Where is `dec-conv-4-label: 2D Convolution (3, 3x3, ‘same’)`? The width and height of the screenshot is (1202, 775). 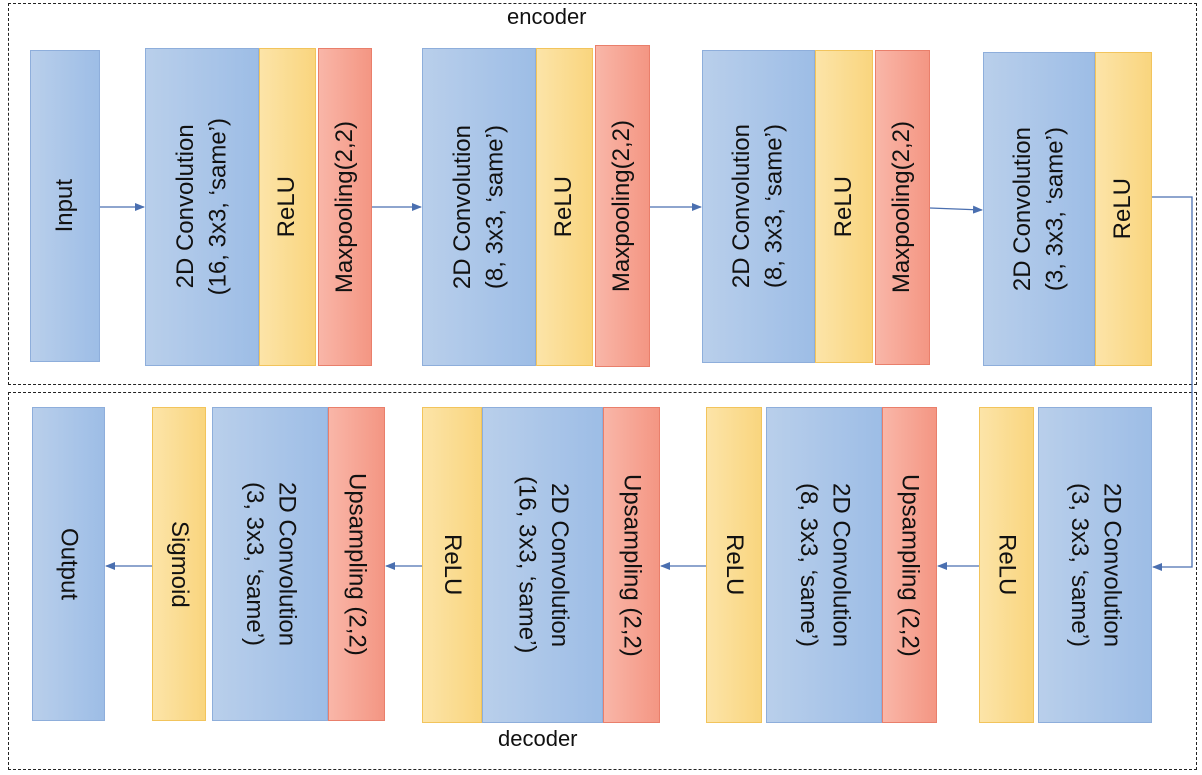 dec-conv-4-label: 2D Convolution (3, 3x3, ‘same’) is located at coordinates (271, 564).